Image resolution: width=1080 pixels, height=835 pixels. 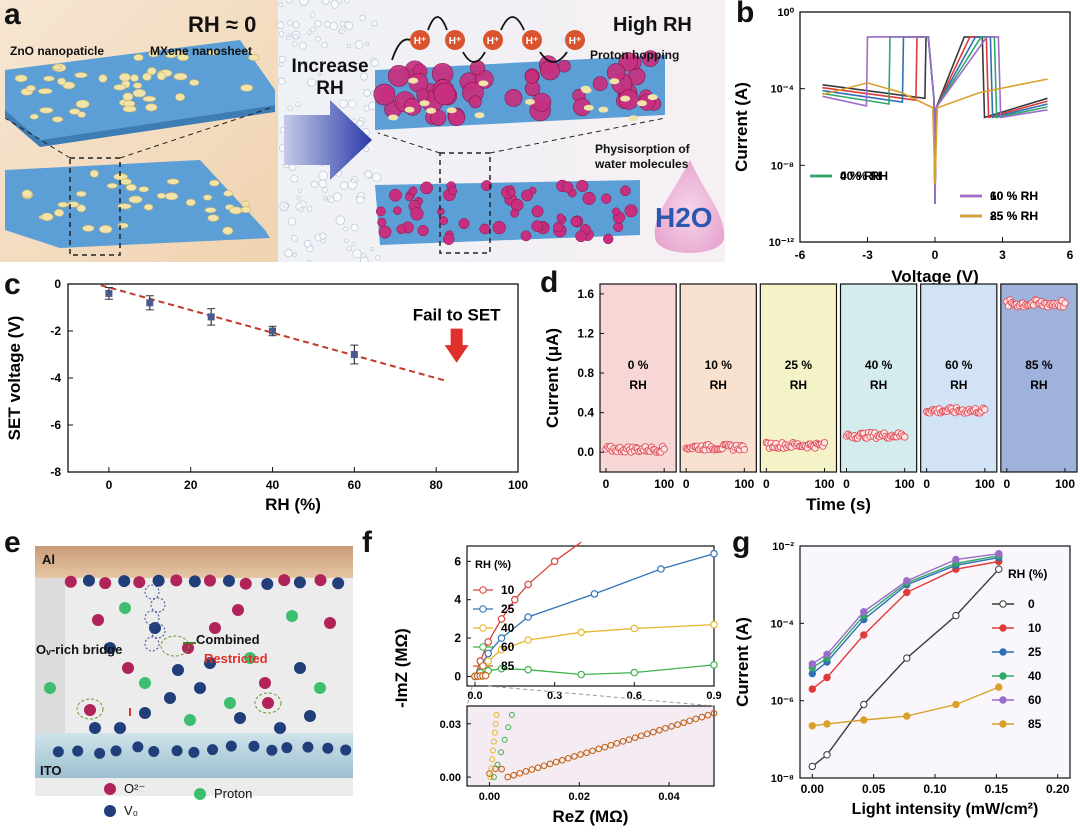 I want to click on panel-label-c: c, so click(x=12, y=284).